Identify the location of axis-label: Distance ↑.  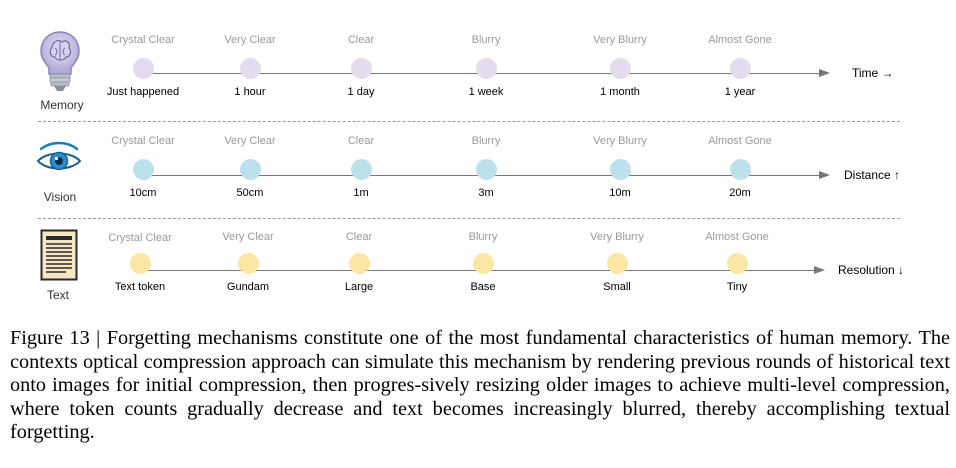
(872, 175).